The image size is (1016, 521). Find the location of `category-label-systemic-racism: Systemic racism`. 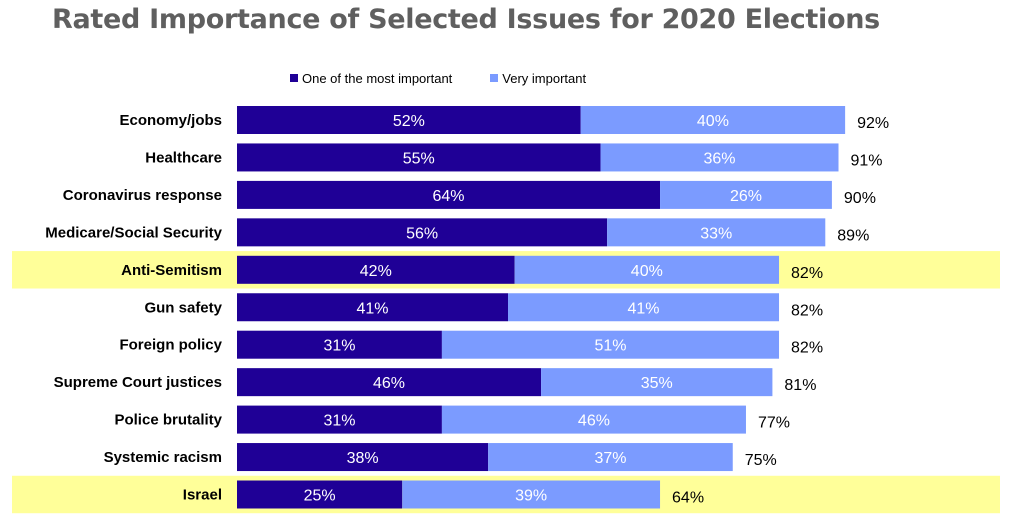

category-label-systemic-racism: Systemic racism is located at coordinates (163, 457).